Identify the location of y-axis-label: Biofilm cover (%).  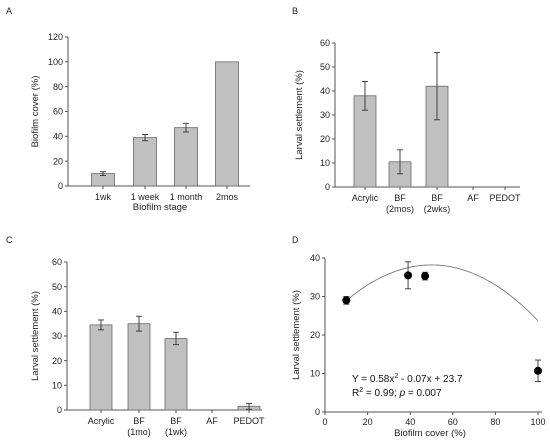
(35, 112).